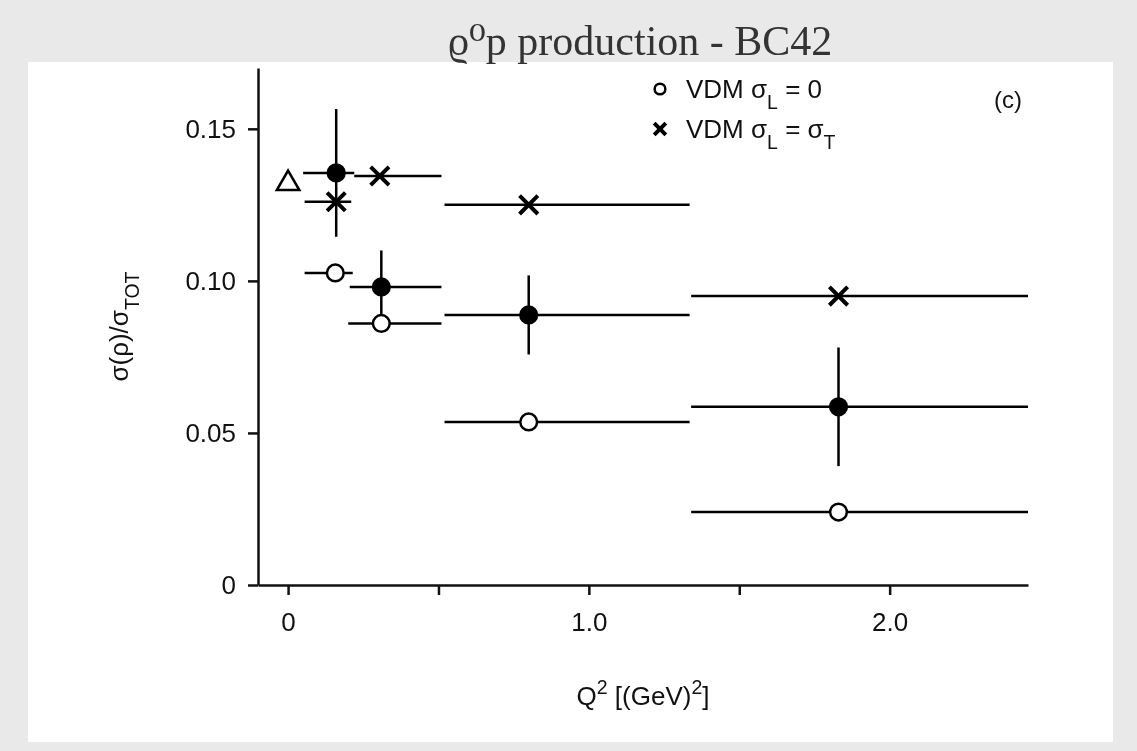 The height and width of the screenshot is (751, 1137). Describe the element at coordinates (228, 584) in the screenshot. I see `y-tick-label: 0` at that location.